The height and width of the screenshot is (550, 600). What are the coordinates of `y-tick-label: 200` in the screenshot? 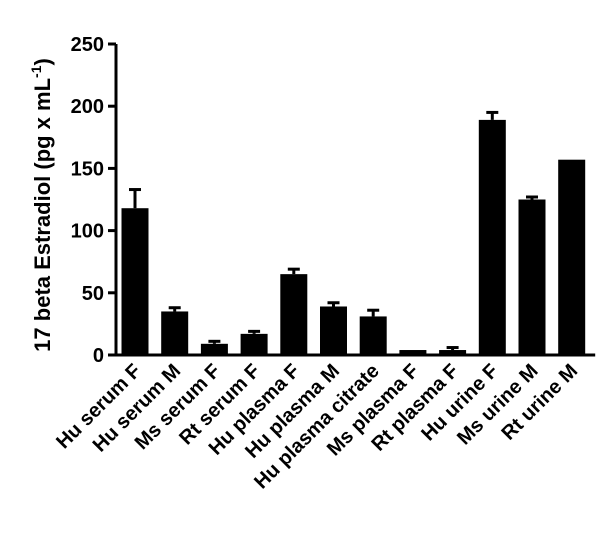 It's located at (87, 107).